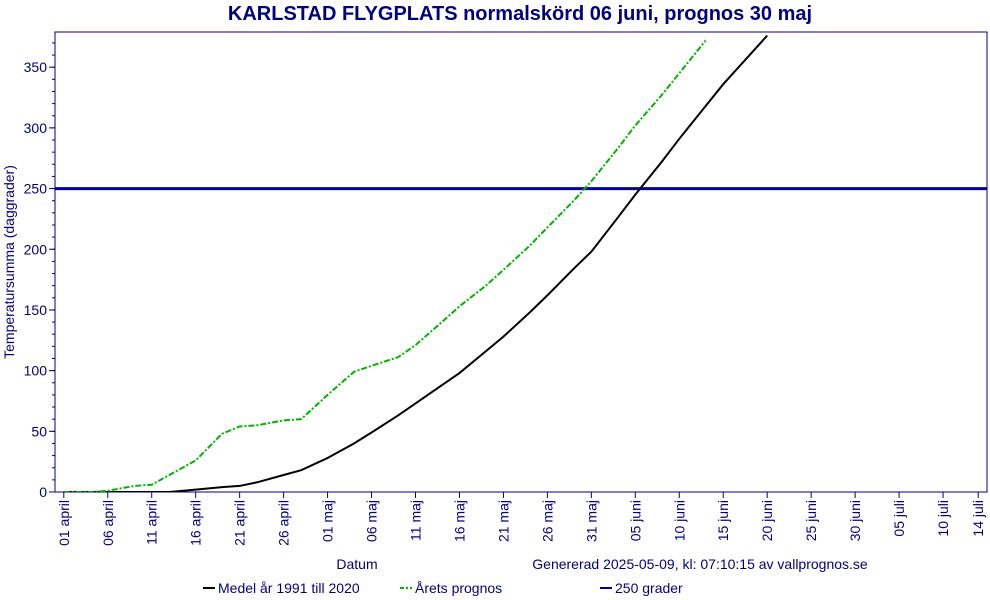  I want to click on x-tick-label: 31 maj, so click(591, 521).